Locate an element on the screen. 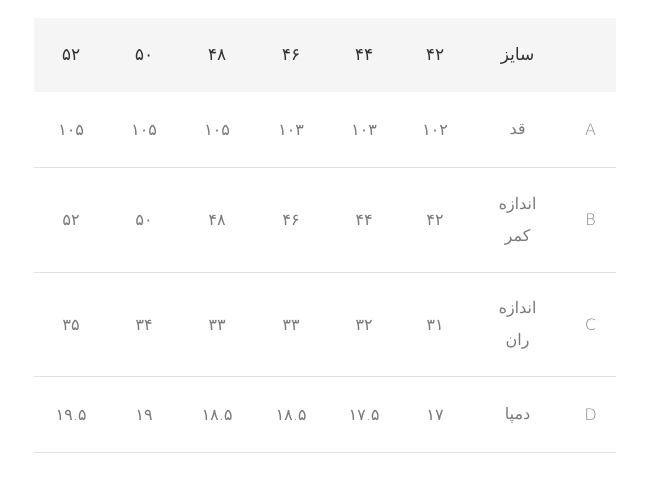 The width and height of the screenshot is (653, 479). row-value: ۱۹ is located at coordinates (144, 414).